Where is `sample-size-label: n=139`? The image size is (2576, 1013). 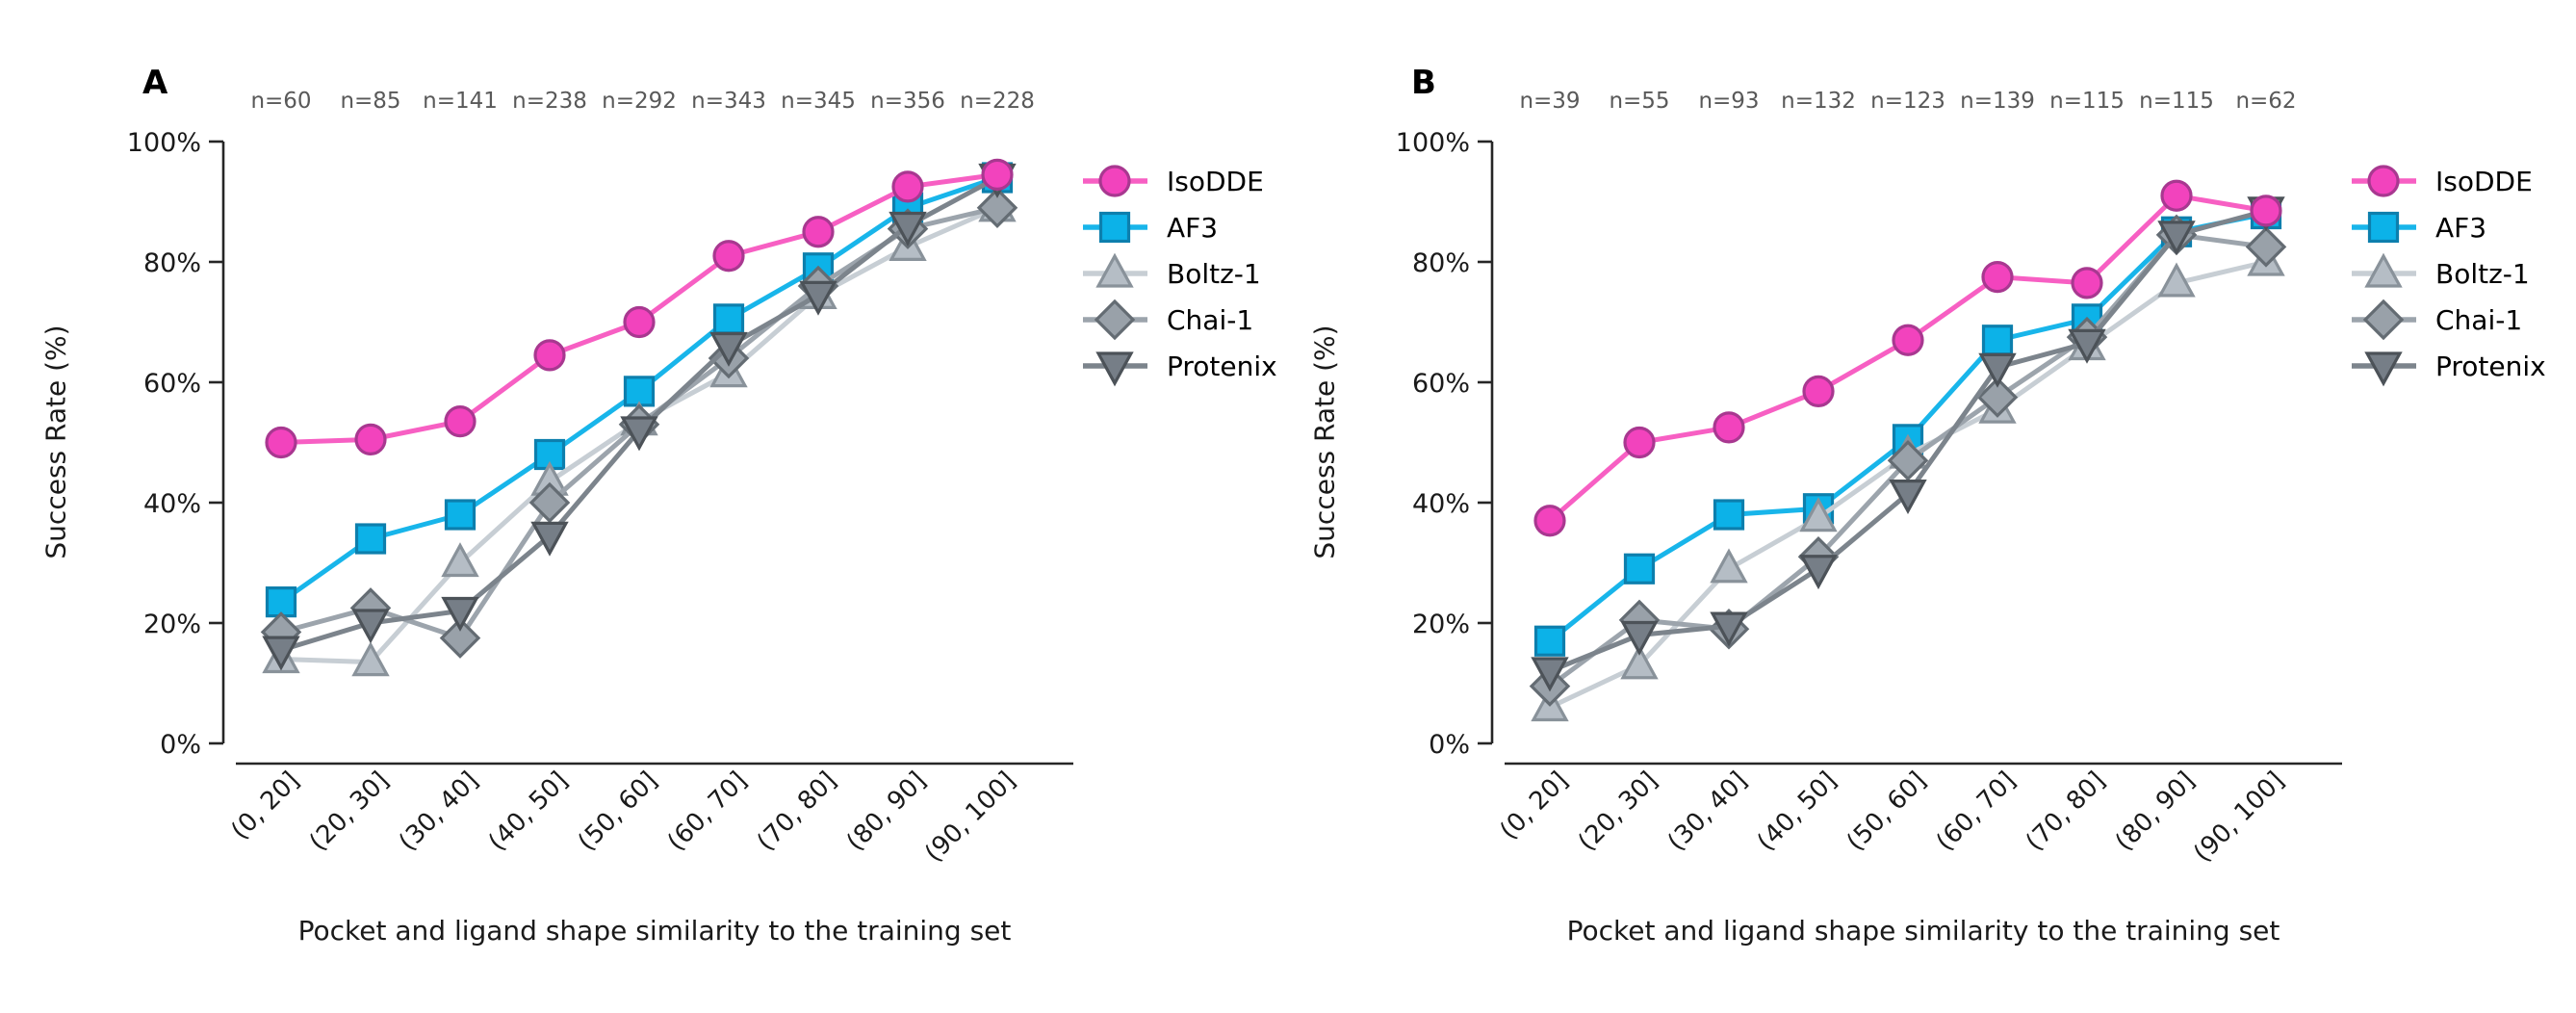 sample-size-label: n=139 is located at coordinates (1997, 102).